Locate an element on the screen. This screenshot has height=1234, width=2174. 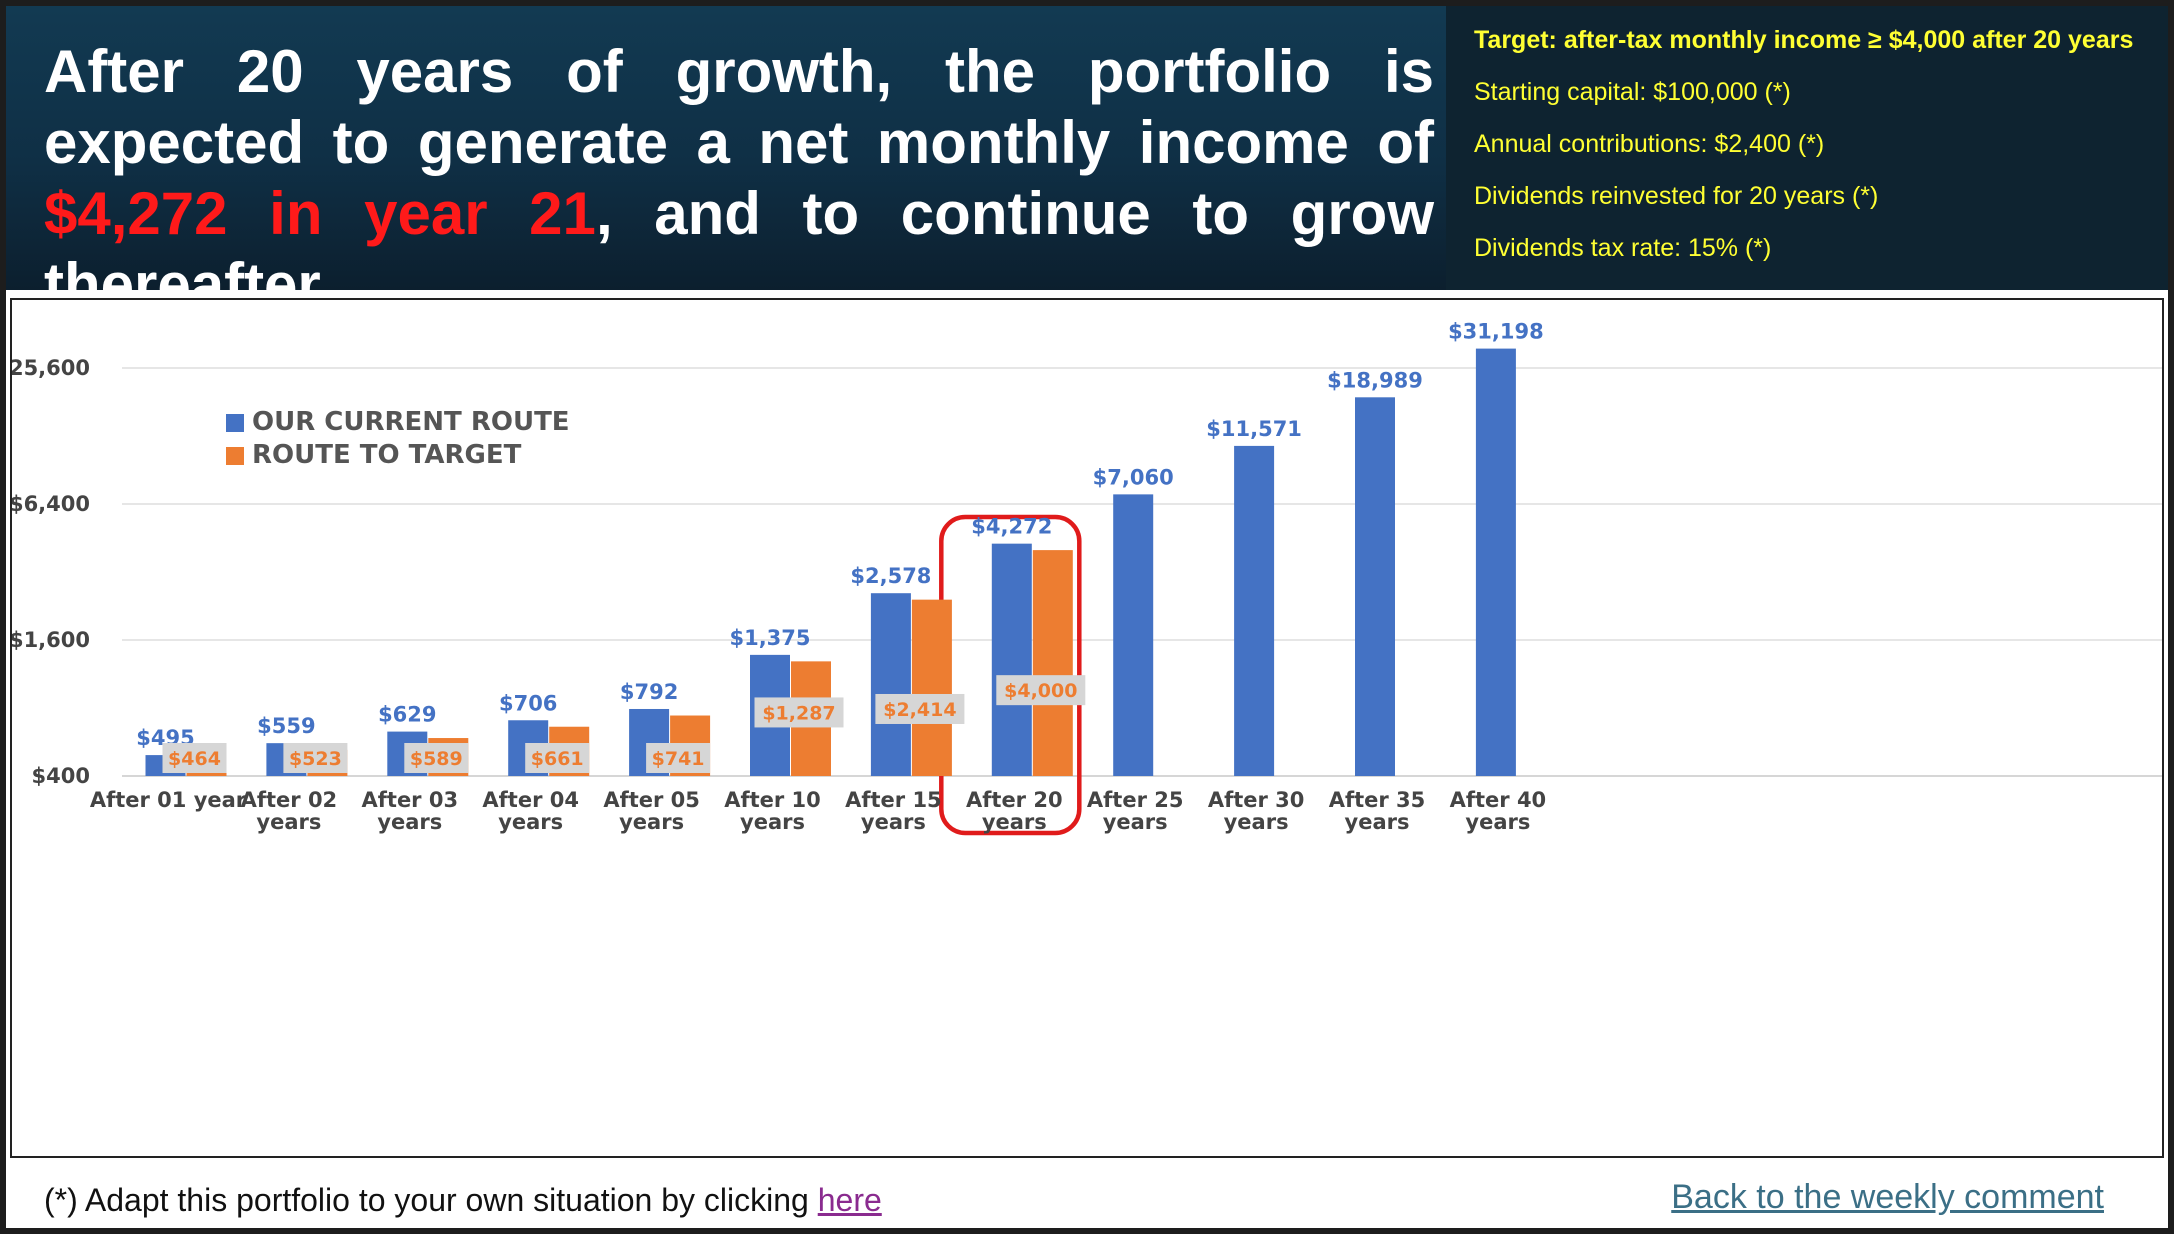
data-label-current-route: $31,198 is located at coordinates (1496, 332).